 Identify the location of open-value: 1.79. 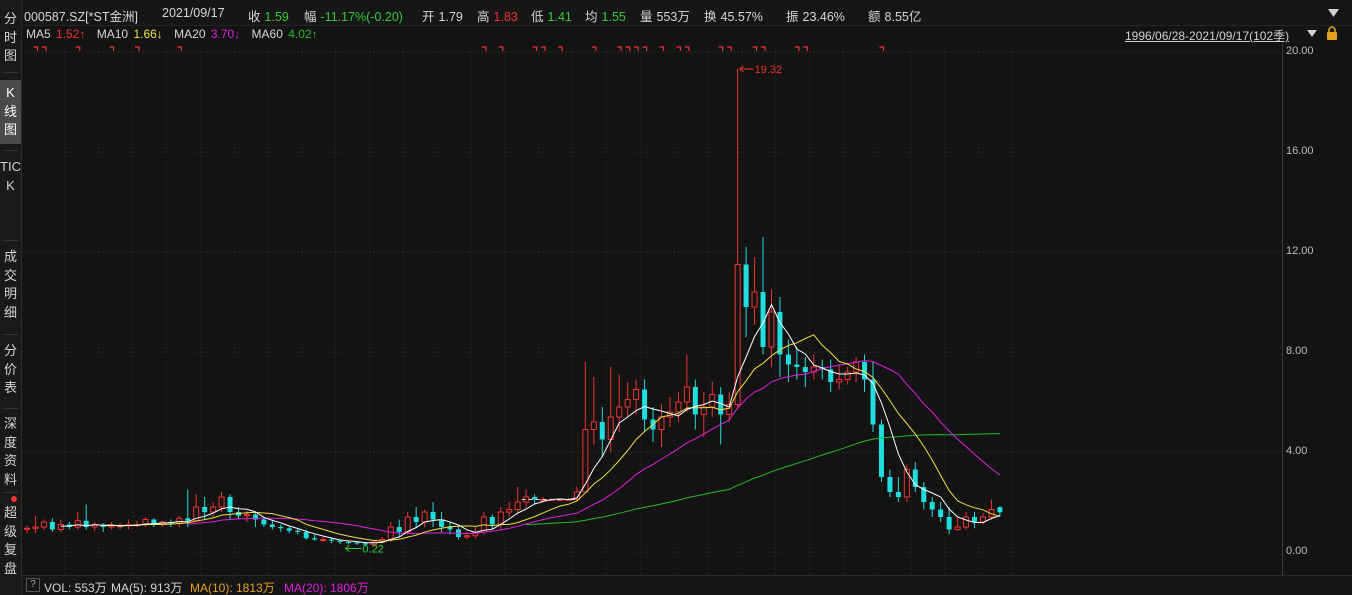
(450, 17).